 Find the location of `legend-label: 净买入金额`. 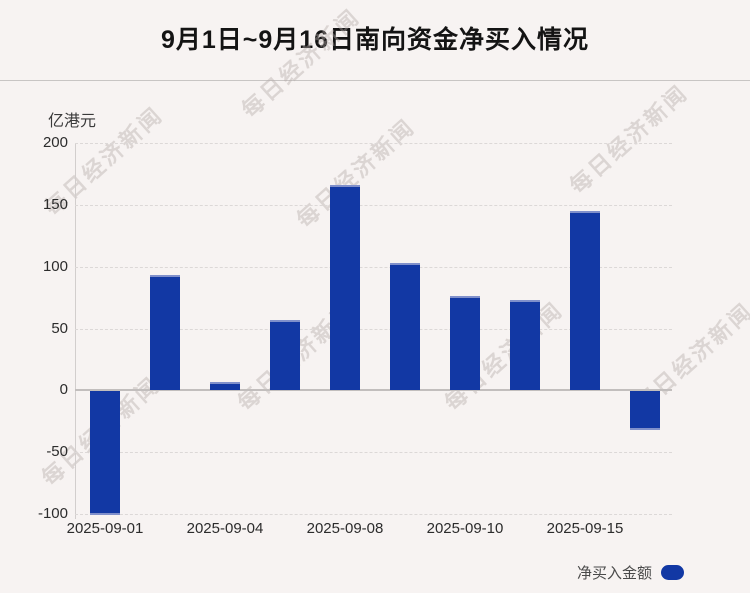

legend-label: 净买入金额 is located at coordinates (614, 573).